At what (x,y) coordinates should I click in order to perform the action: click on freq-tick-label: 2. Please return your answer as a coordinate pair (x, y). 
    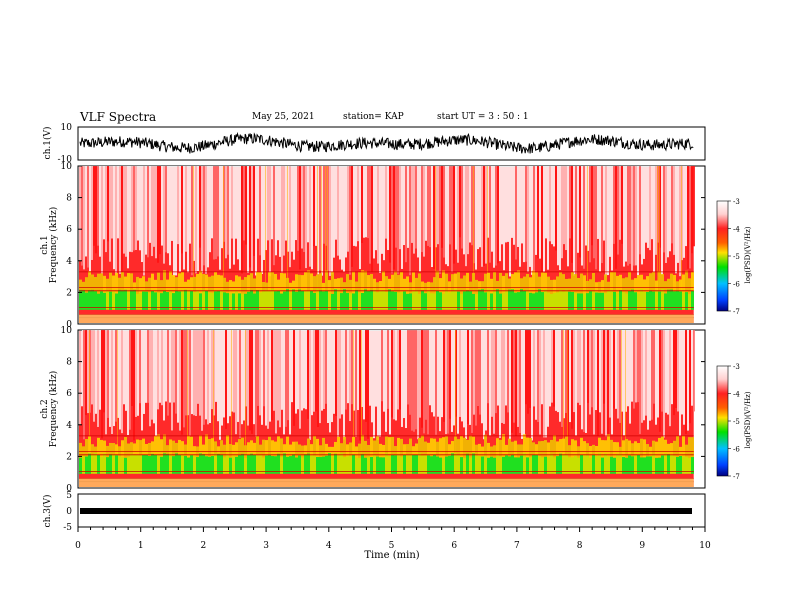
    Looking at the image, I should click on (69, 293).